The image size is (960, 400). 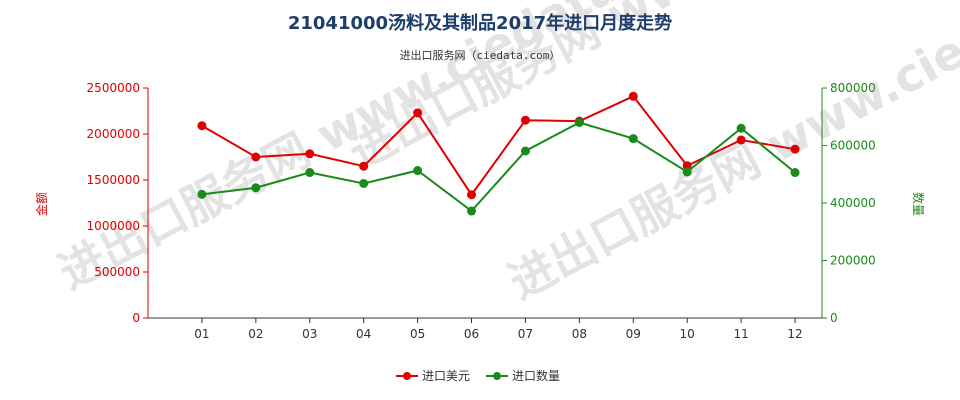 What do you see at coordinates (687, 334) in the screenshot?
I see `x-tick-label: 10` at bounding box center [687, 334].